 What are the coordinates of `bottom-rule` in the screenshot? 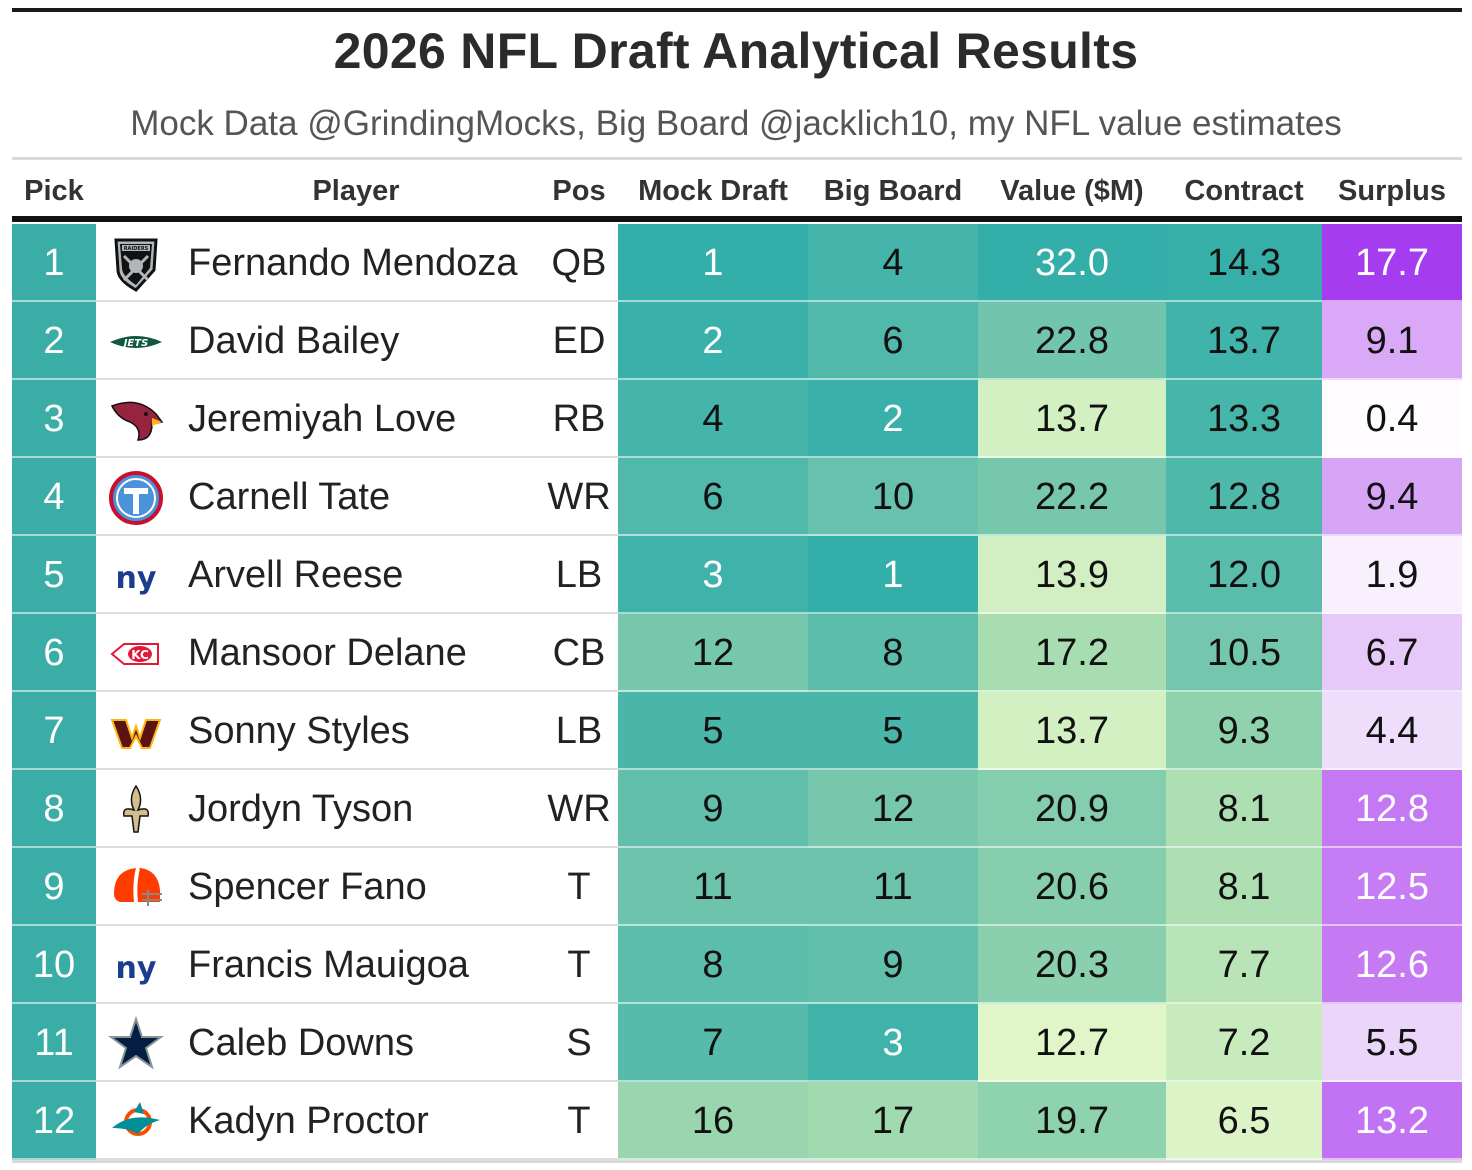 It's located at (737, 1161).